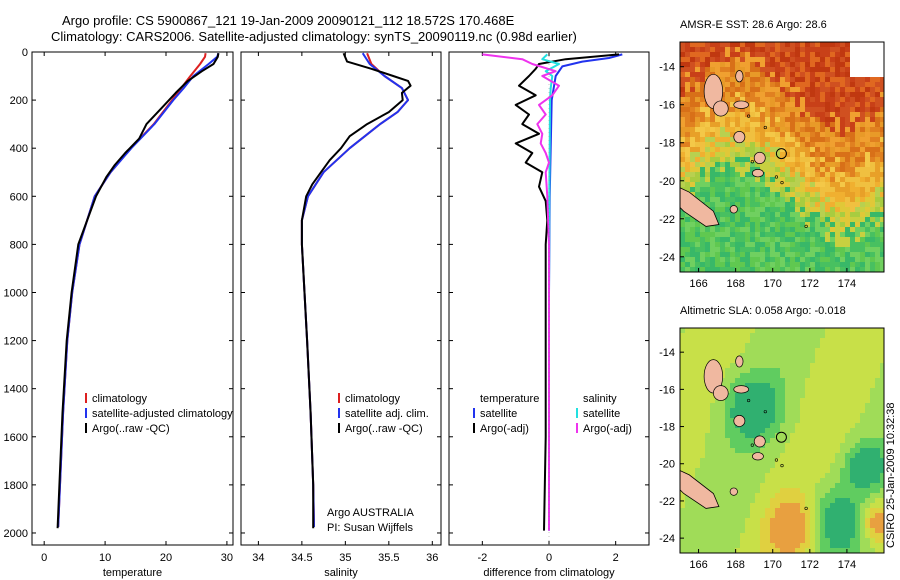 This screenshot has height=580, width=900. What do you see at coordinates (16, 342) in the screenshot?
I see `y-tick-label: 1200` at bounding box center [16, 342].